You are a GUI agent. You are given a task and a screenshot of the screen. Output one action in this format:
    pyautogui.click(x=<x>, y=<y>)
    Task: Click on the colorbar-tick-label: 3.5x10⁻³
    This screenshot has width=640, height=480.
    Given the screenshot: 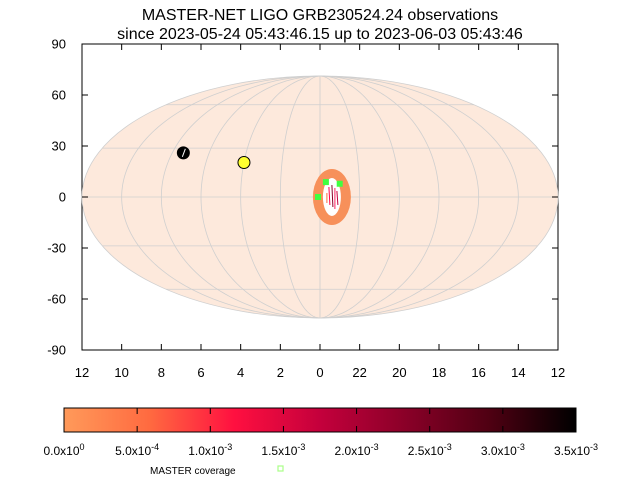 What is the action you would take?
    pyautogui.click(x=576, y=450)
    